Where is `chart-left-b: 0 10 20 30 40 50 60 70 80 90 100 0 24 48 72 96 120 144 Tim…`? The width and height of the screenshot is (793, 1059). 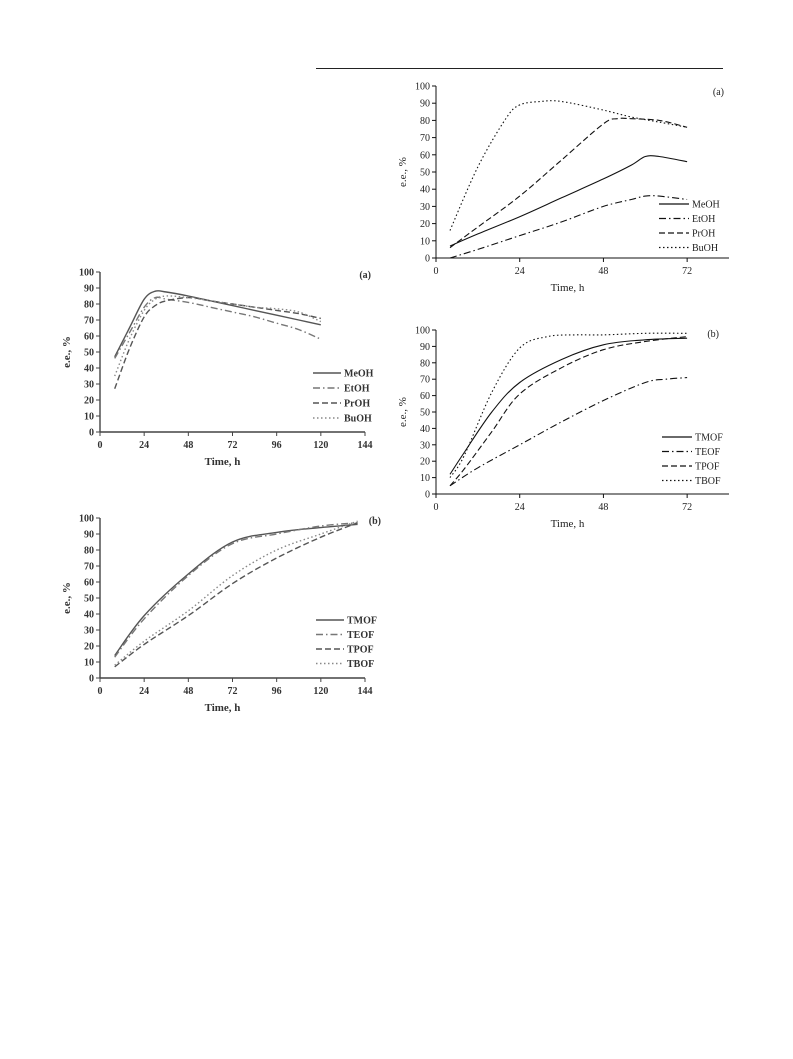 chart-left-b: 0 10 20 30 40 50 60 70 80 90 100 0 24 48 72 96 120 144 Tim… is located at coordinates (219, 613).